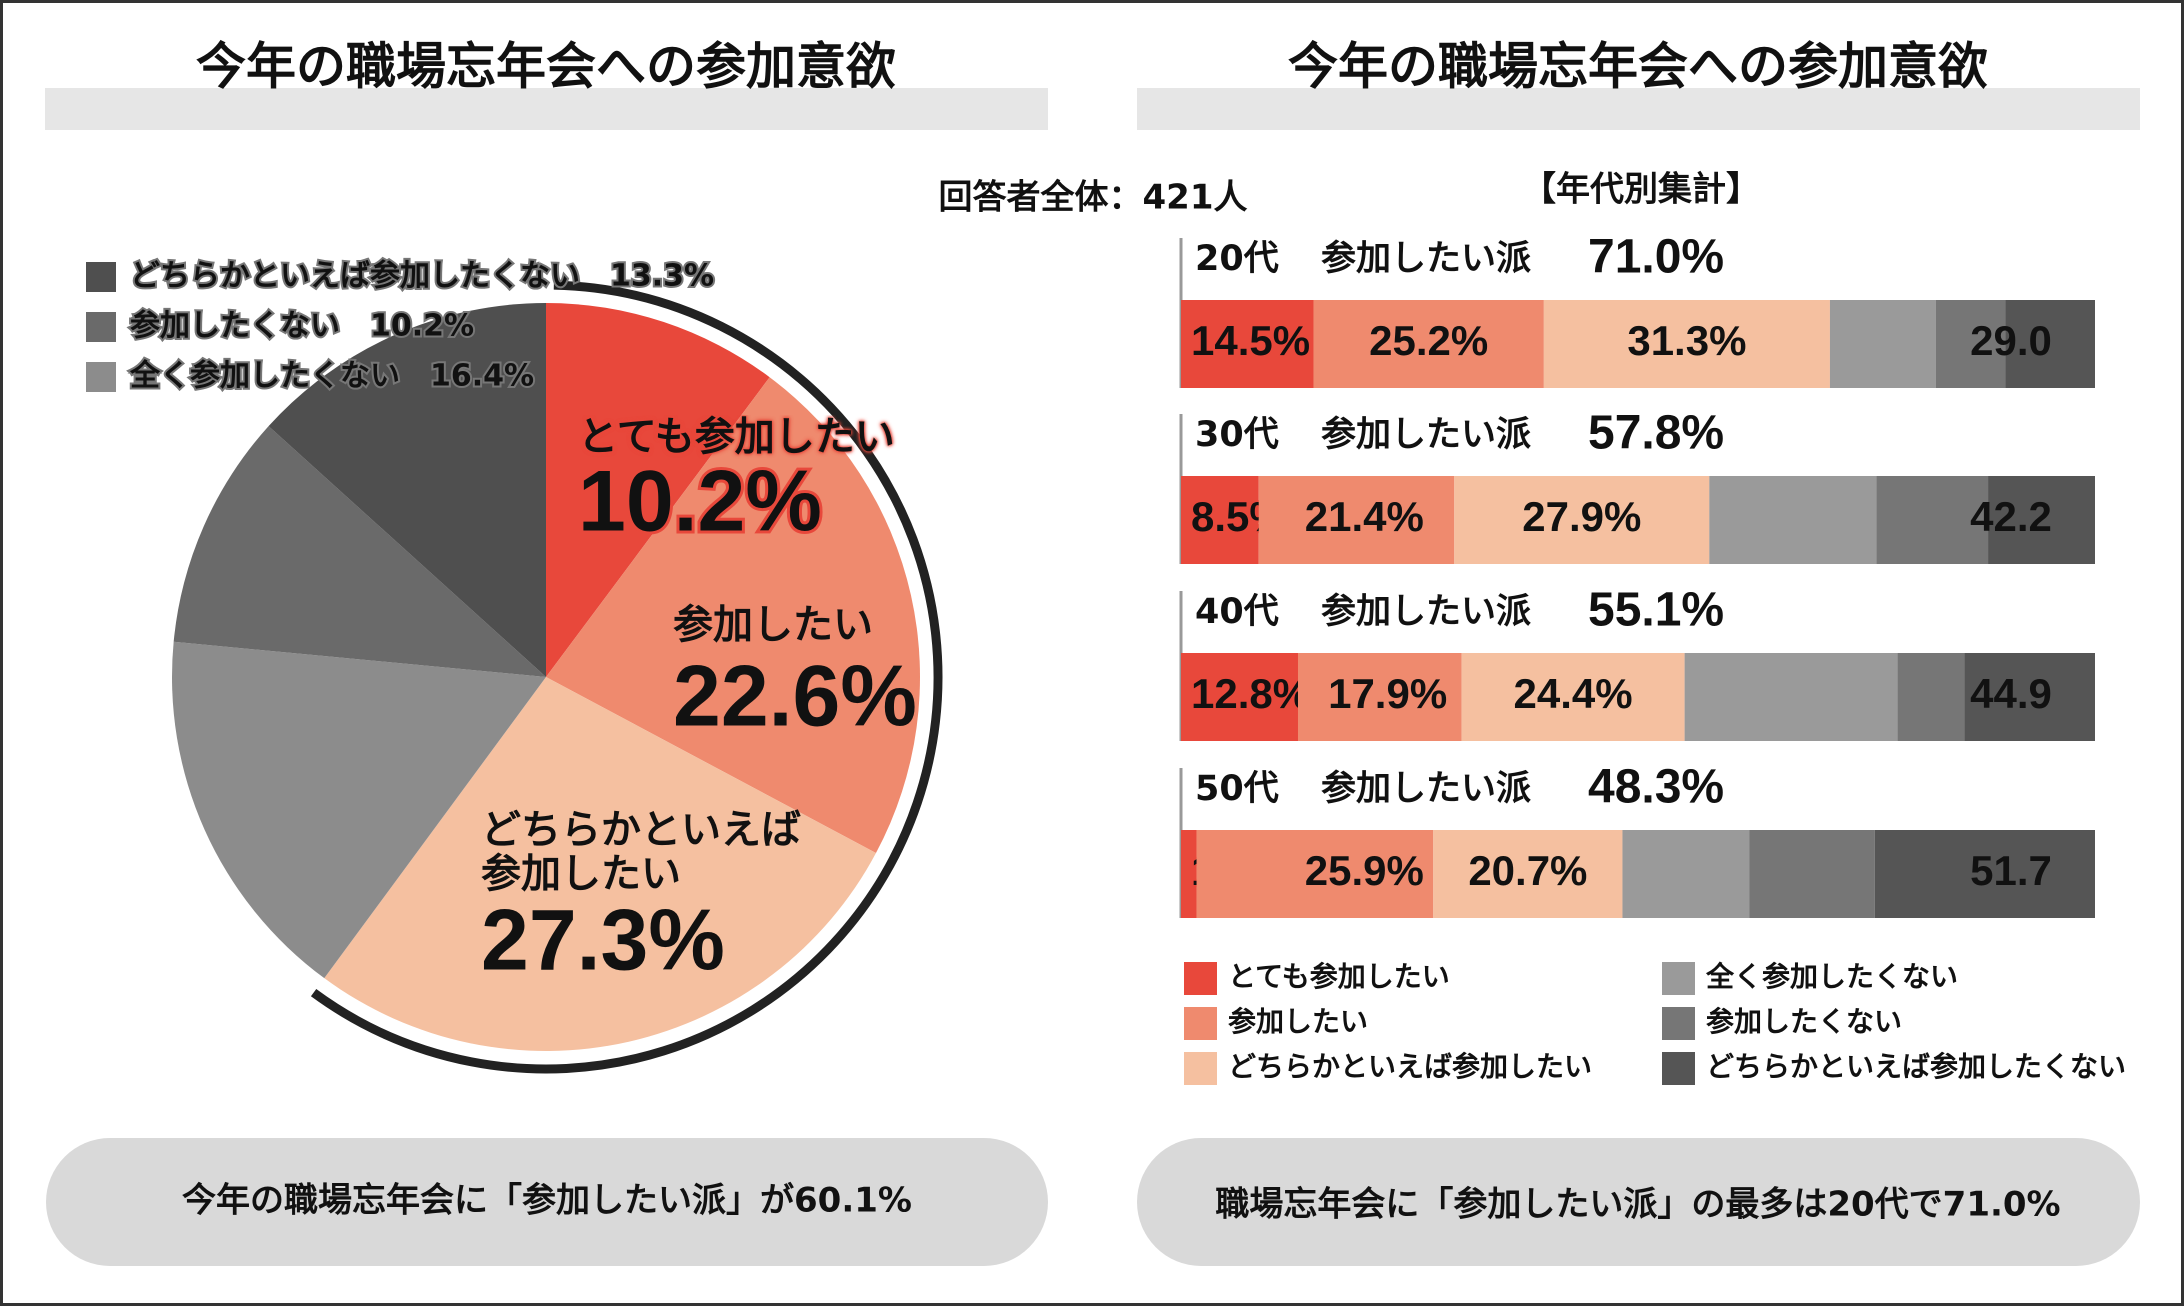 The width and height of the screenshot is (2184, 1306). Describe the element at coordinates (662, 276) in the screenshot. I see `legend-value: 13.3%` at that location.